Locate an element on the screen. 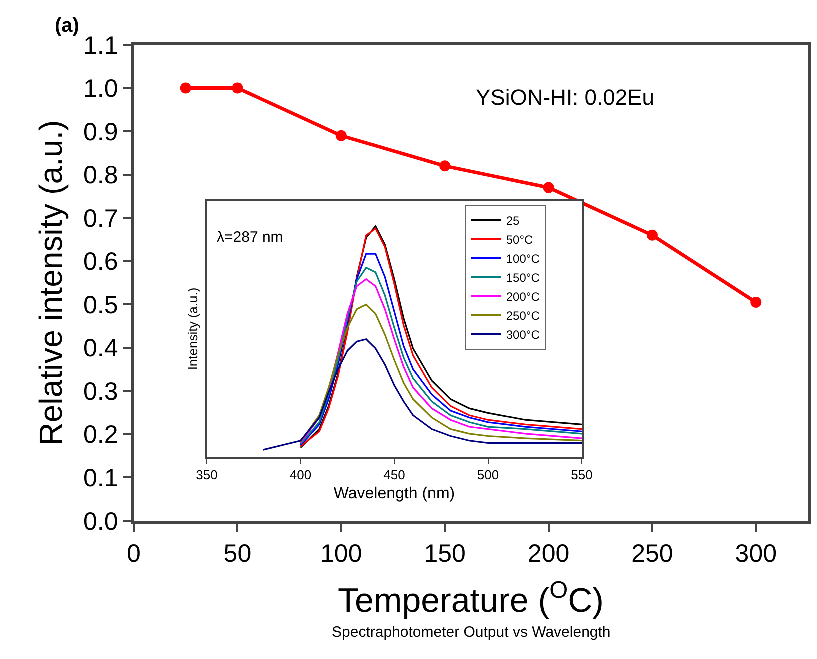 The height and width of the screenshot is (659, 817). legend-label: 25 is located at coordinates (513, 221).